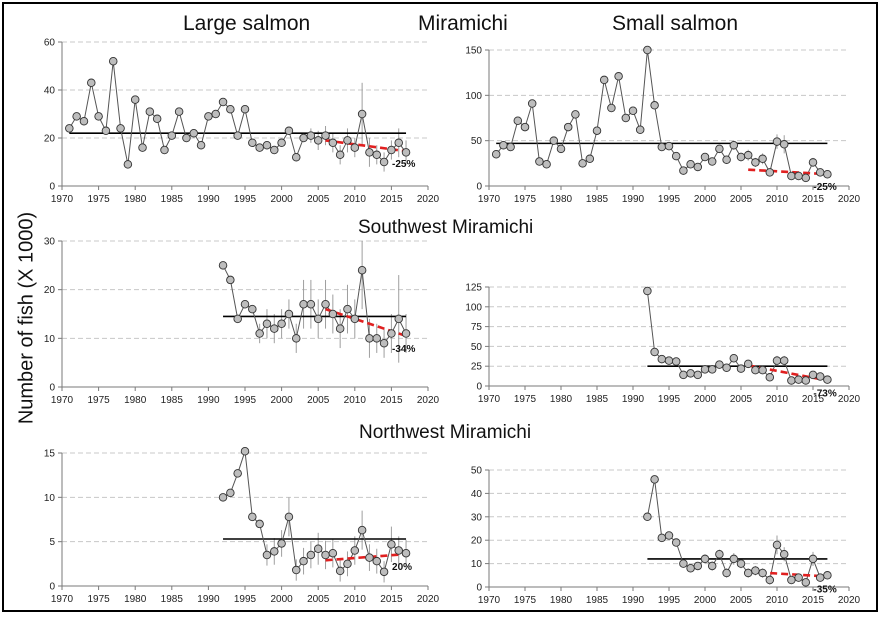 This screenshot has height=618, width=884. Describe the element at coordinates (403, 349) in the screenshot. I see `percent-change-label: -34%` at that location.